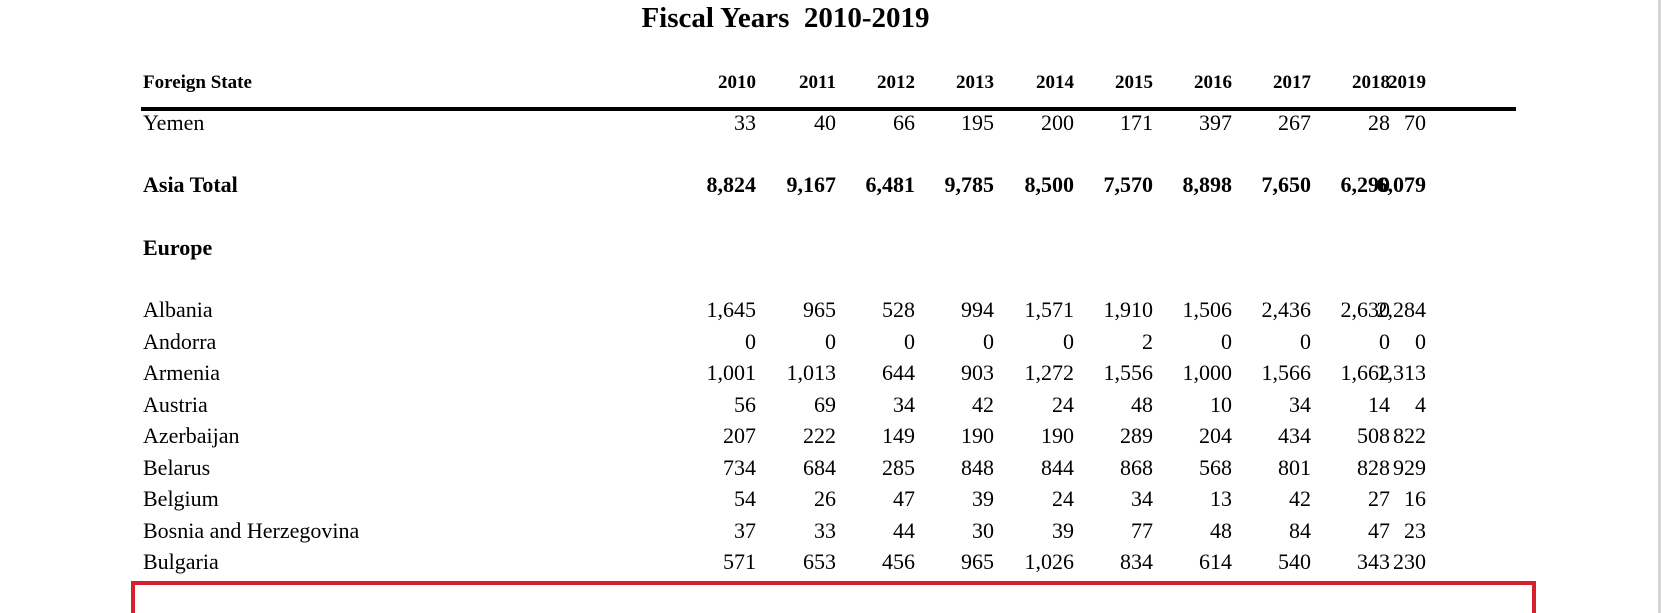  I want to click on table-row-value: 528, so click(898, 309).